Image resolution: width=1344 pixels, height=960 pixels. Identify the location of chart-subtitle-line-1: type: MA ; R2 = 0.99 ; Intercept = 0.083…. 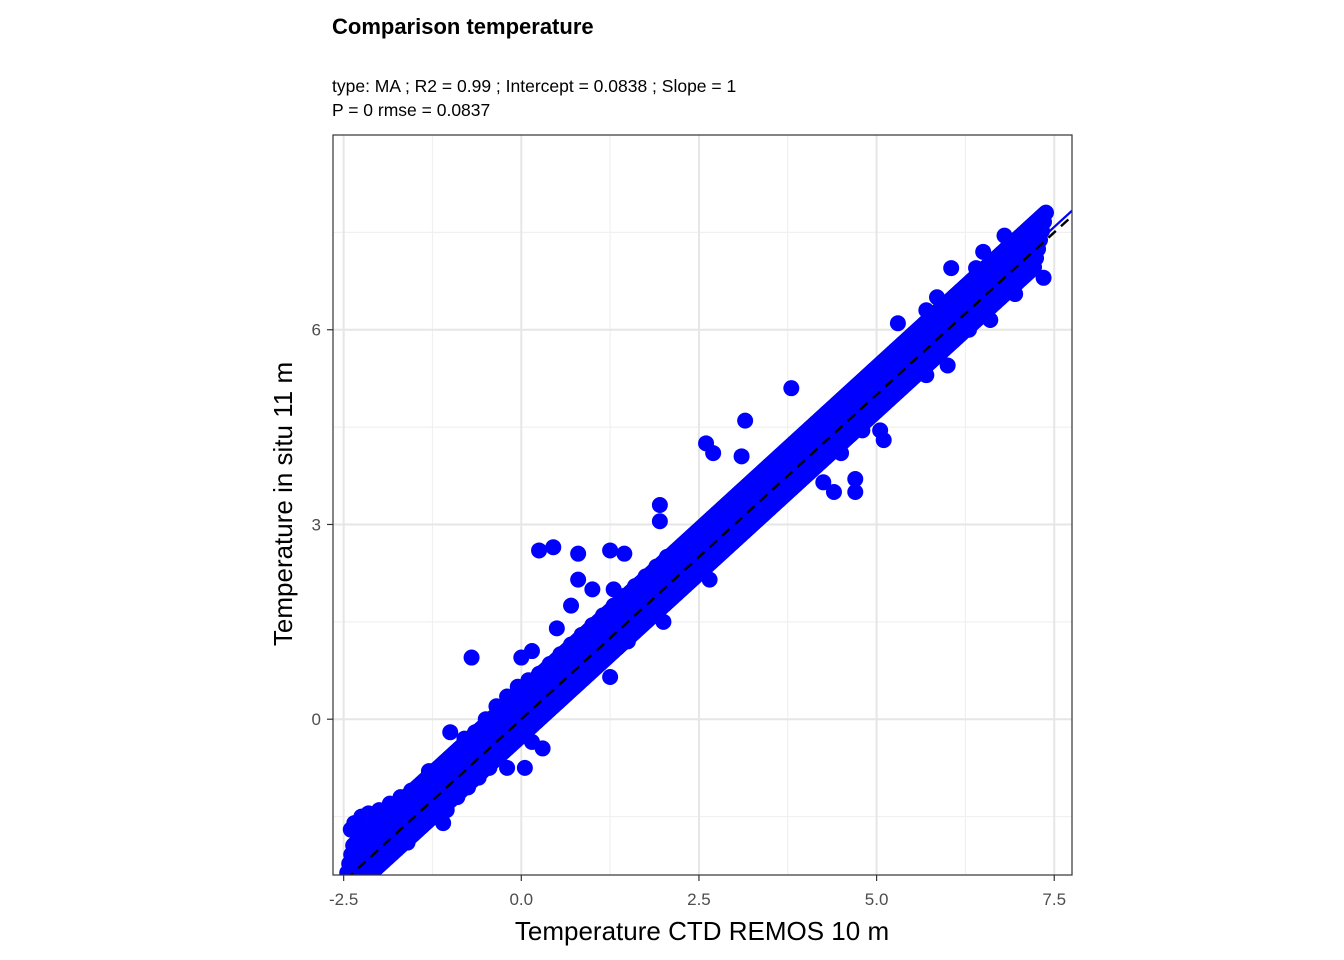
(534, 86).